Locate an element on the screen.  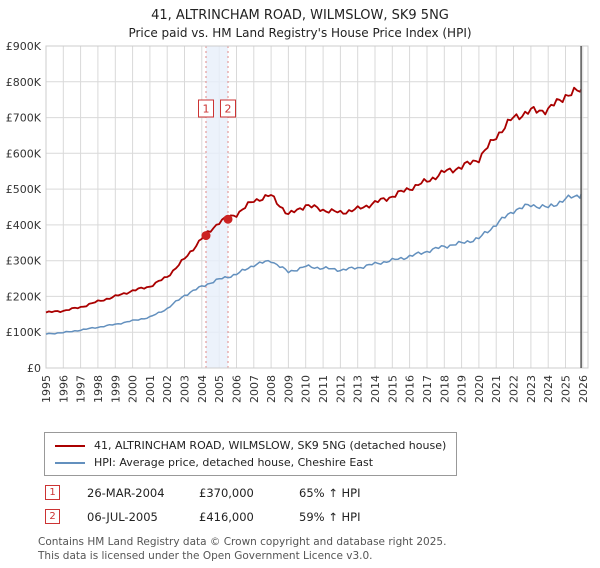
transaction-price: £416,000 is located at coordinates (226, 516).